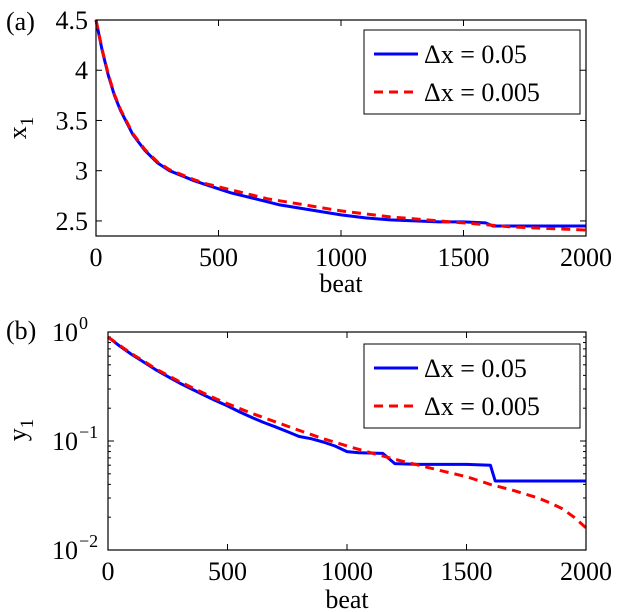 The width and height of the screenshot is (619, 612). I want to click on panel-a-xtick-label-1: 500, so click(218, 257).